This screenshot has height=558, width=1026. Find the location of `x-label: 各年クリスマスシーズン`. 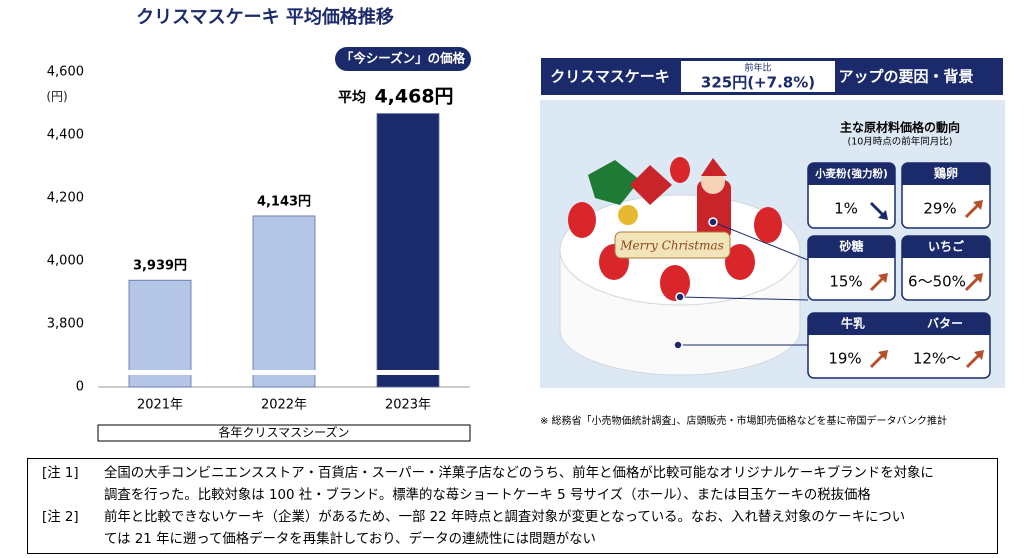

x-label: 各年クリスマスシーズン is located at coordinates (283, 432).